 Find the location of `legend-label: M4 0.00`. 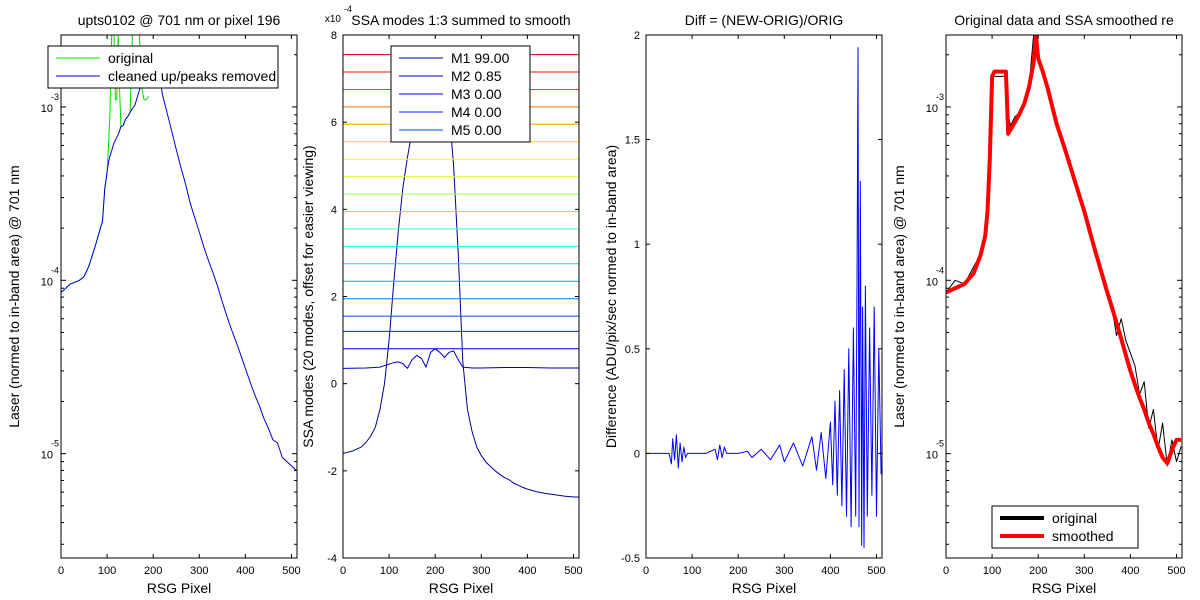

legend-label: M4 0.00 is located at coordinates (476, 112).